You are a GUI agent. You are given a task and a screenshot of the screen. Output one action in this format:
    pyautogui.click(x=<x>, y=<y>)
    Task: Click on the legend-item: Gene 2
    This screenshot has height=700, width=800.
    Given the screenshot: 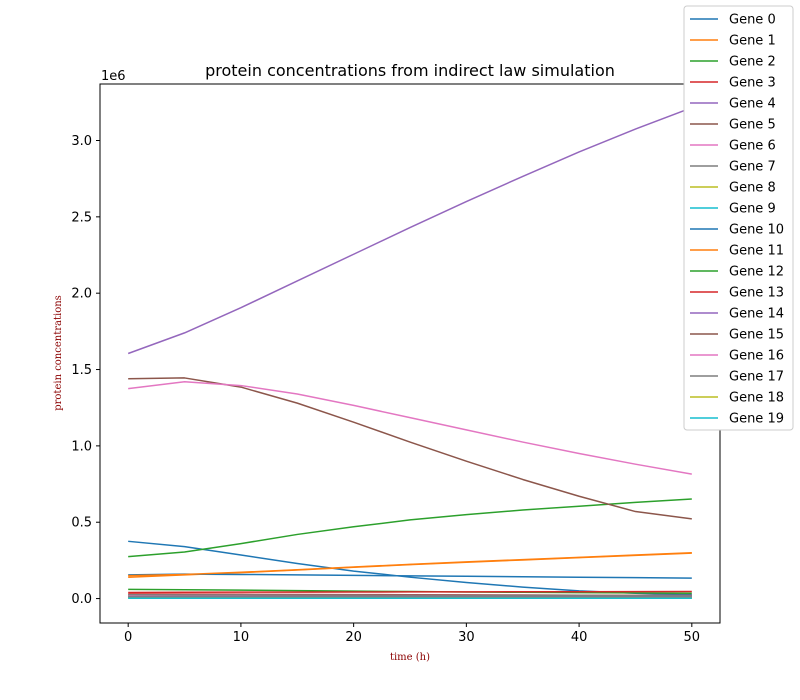 What is the action you would take?
    pyautogui.click(x=733, y=62)
    